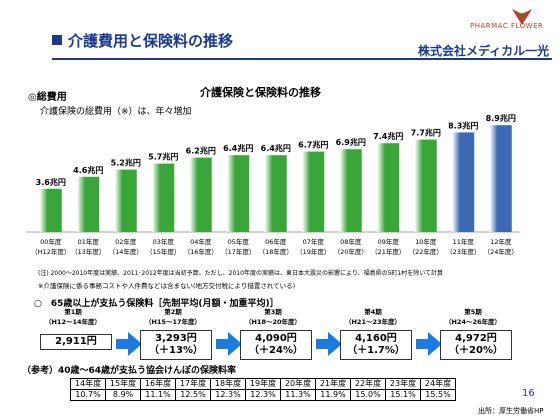  Describe the element at coordinates (373, 312) in the screenshot. I see `period-name: 第4期` at that location.